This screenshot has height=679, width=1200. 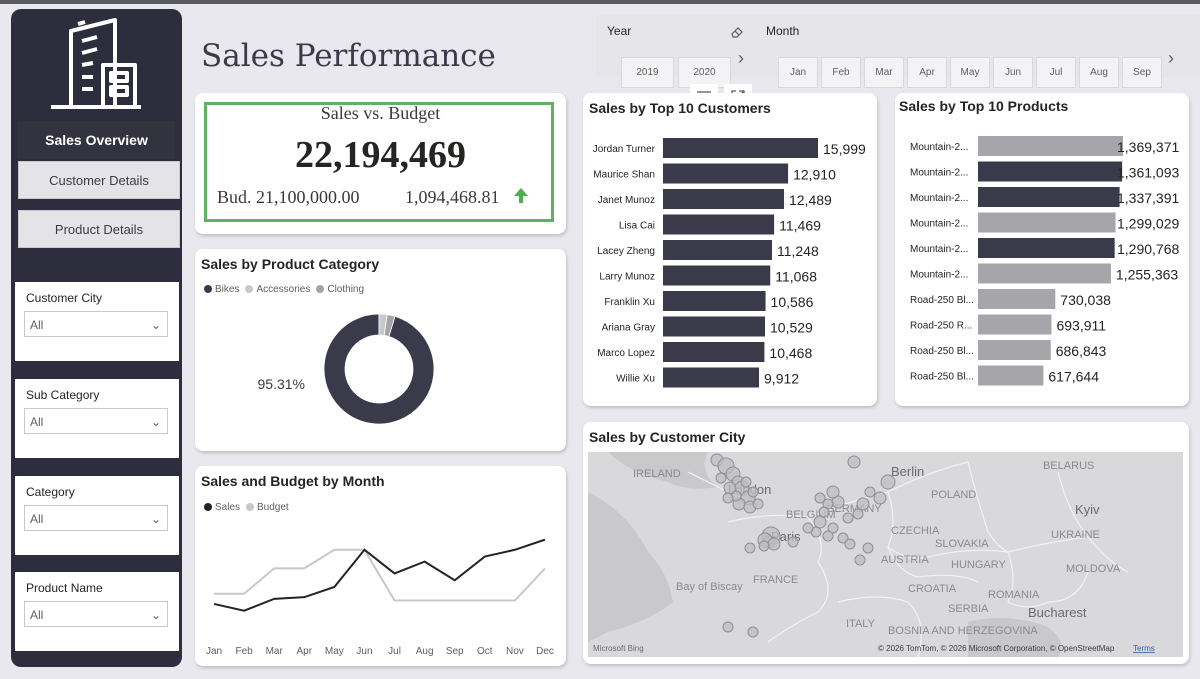 What do you see at coordinates (798, 72) in the screenshot?
I see `month-jan-button: Jan` at bounding box center [798, 72].